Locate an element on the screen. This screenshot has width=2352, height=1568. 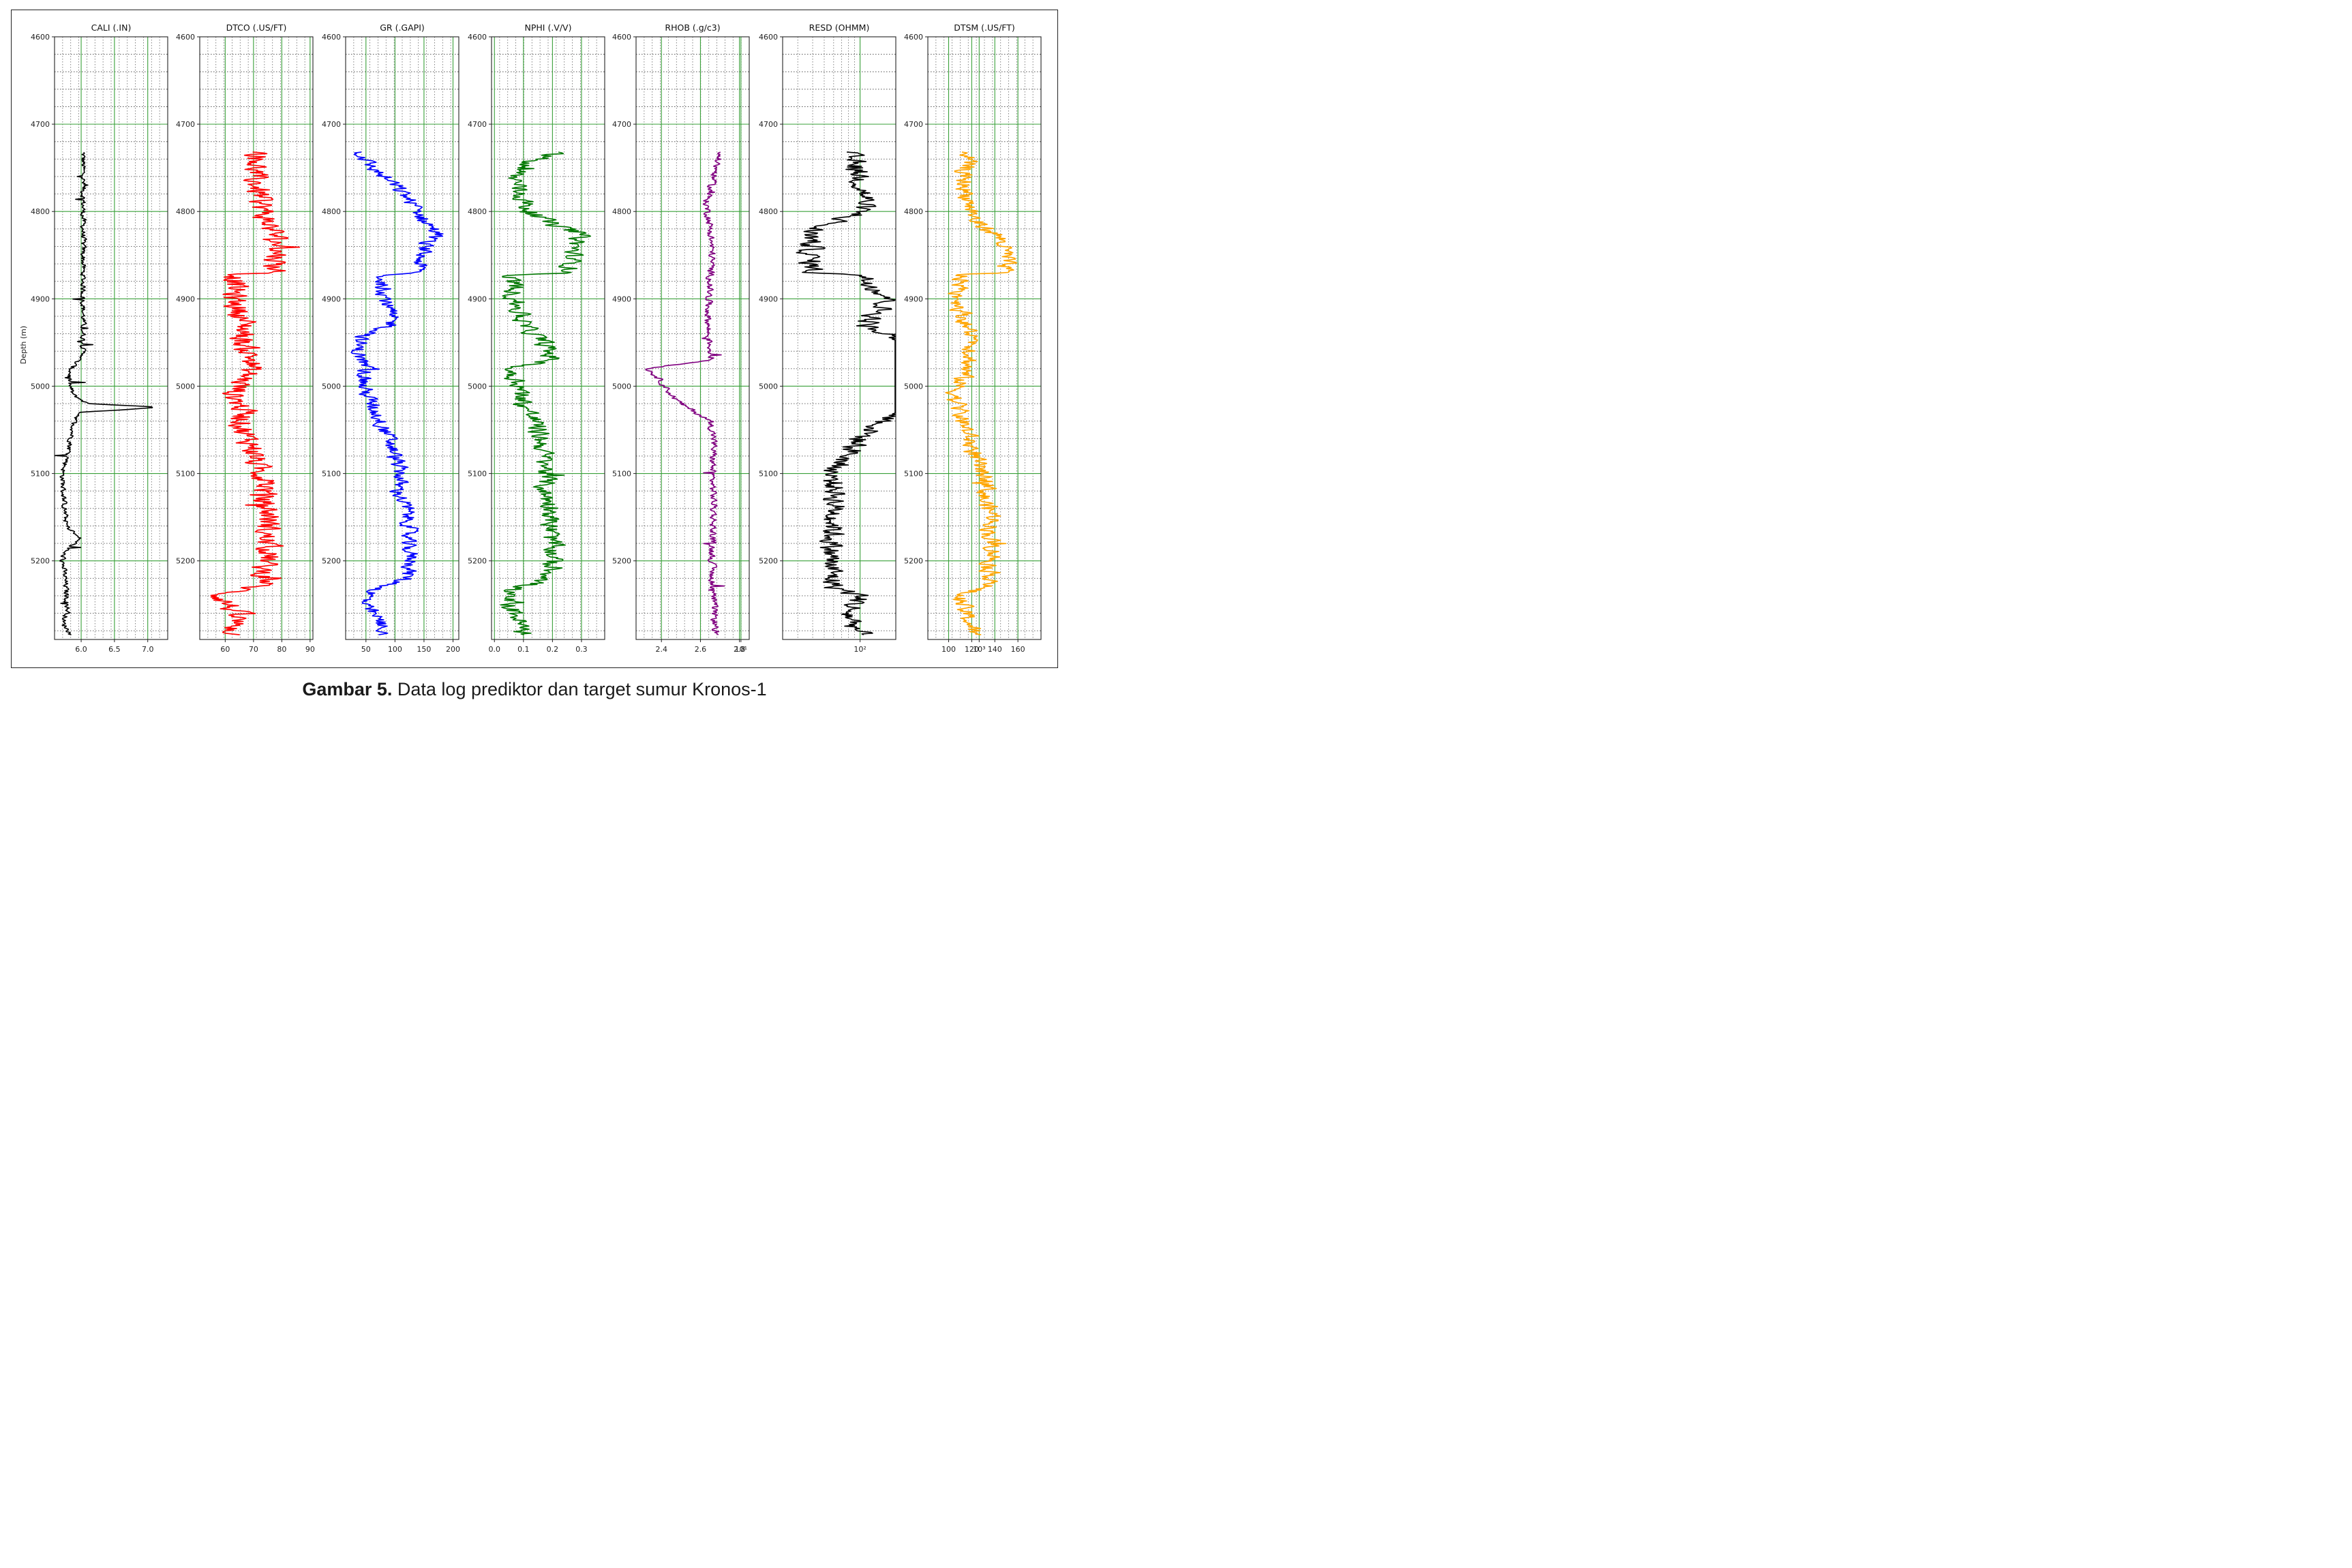
x-tick-label: 80 is located at coordinates (281, 649).